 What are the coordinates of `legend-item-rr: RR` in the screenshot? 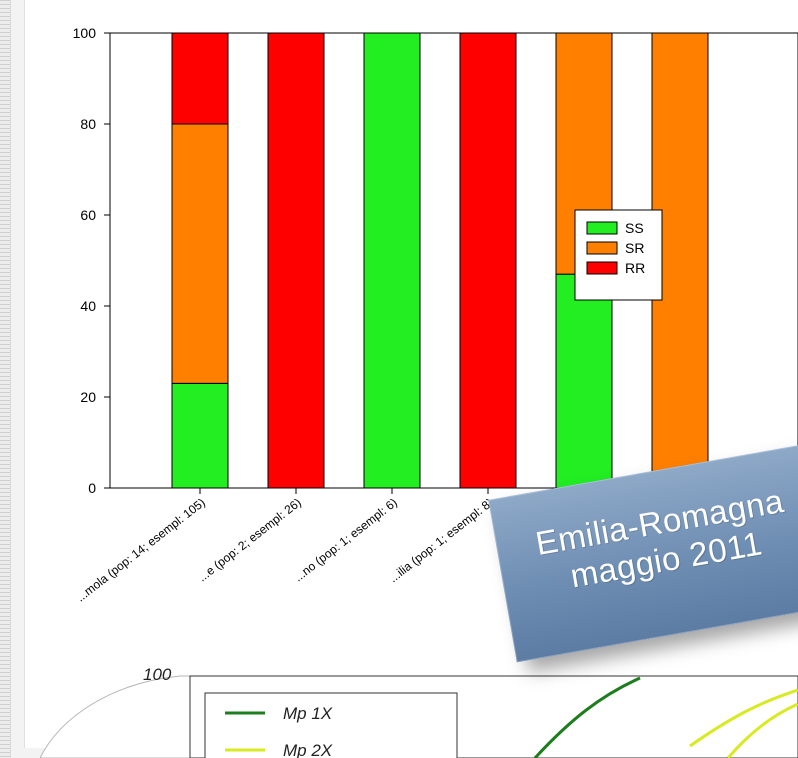 It's located at (615, 268).